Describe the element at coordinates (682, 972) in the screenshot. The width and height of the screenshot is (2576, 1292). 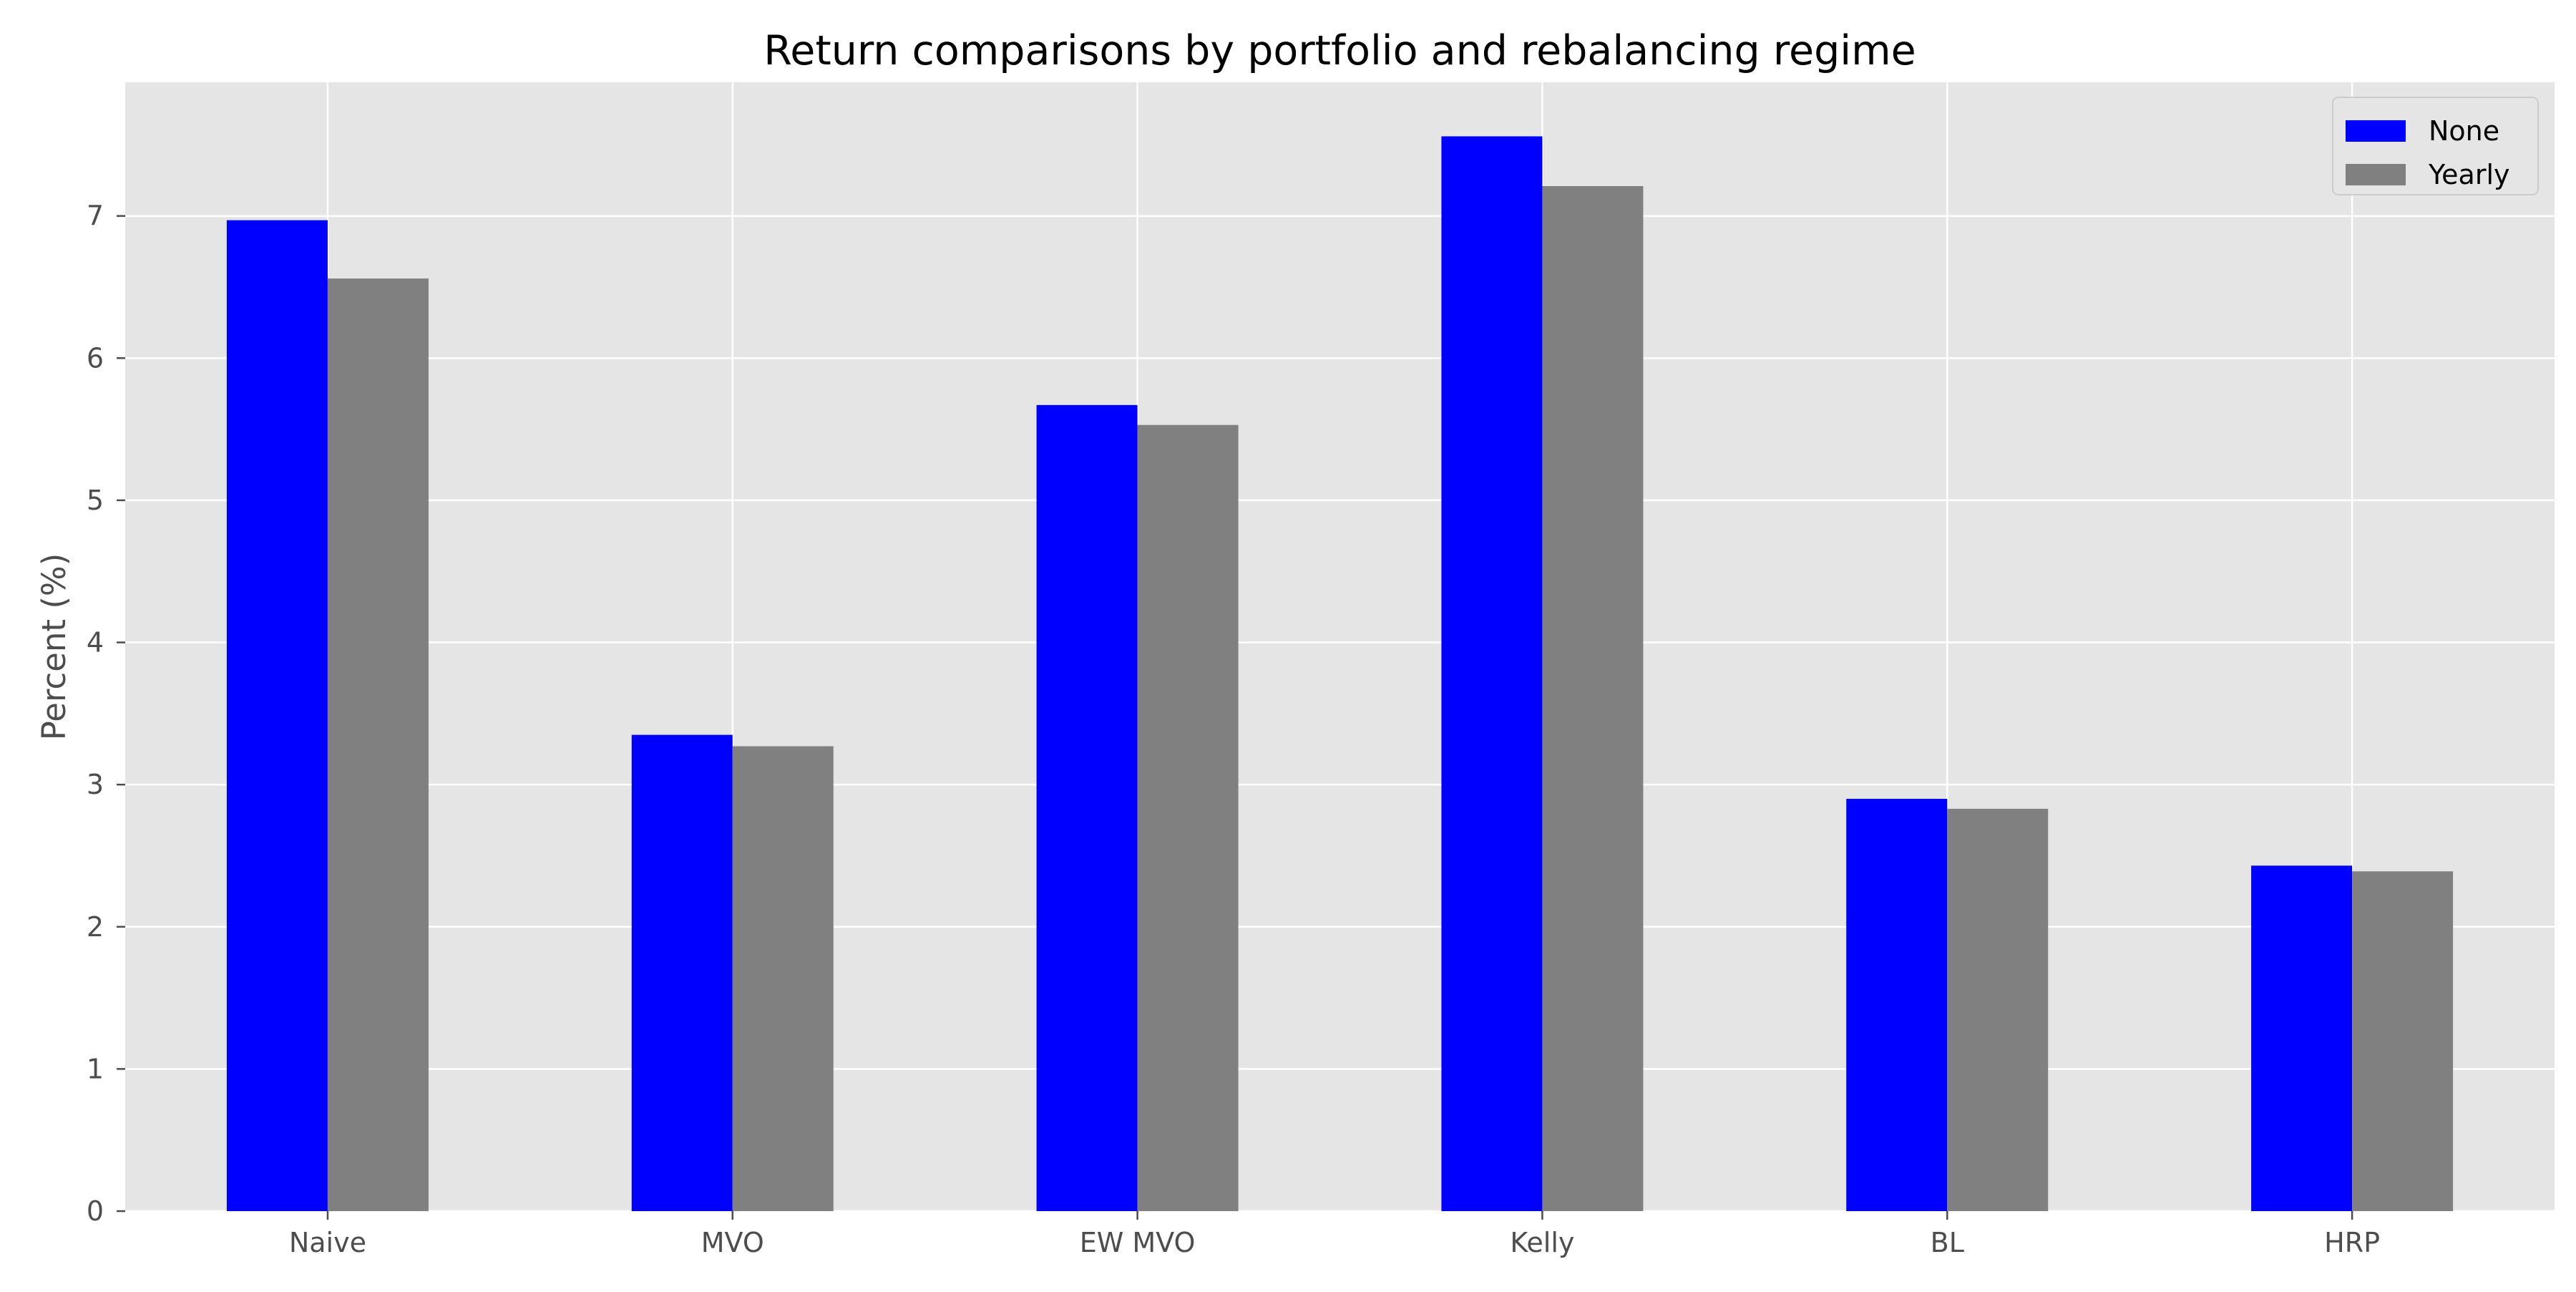
I see `bar-none-mvo` at that location.